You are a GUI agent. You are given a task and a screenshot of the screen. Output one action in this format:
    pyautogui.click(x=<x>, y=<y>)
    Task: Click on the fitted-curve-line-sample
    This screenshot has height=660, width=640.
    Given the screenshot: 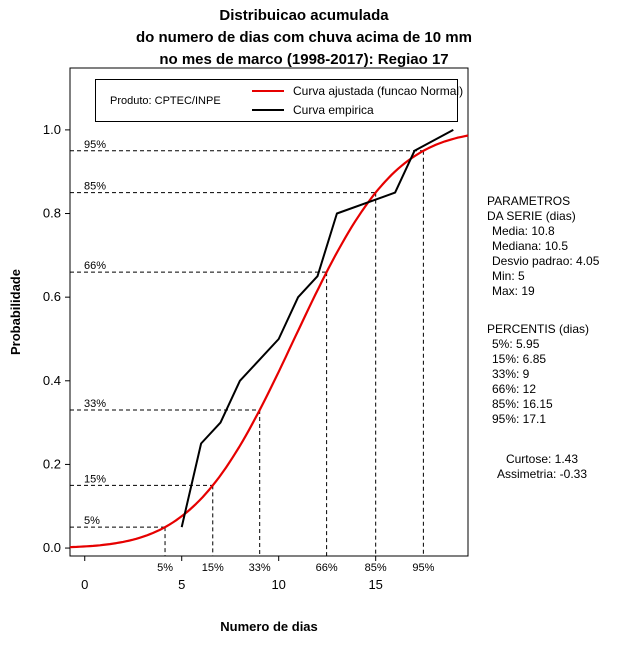 What is the action you would take?
    pyautogui.click(x=268, y=91)
    